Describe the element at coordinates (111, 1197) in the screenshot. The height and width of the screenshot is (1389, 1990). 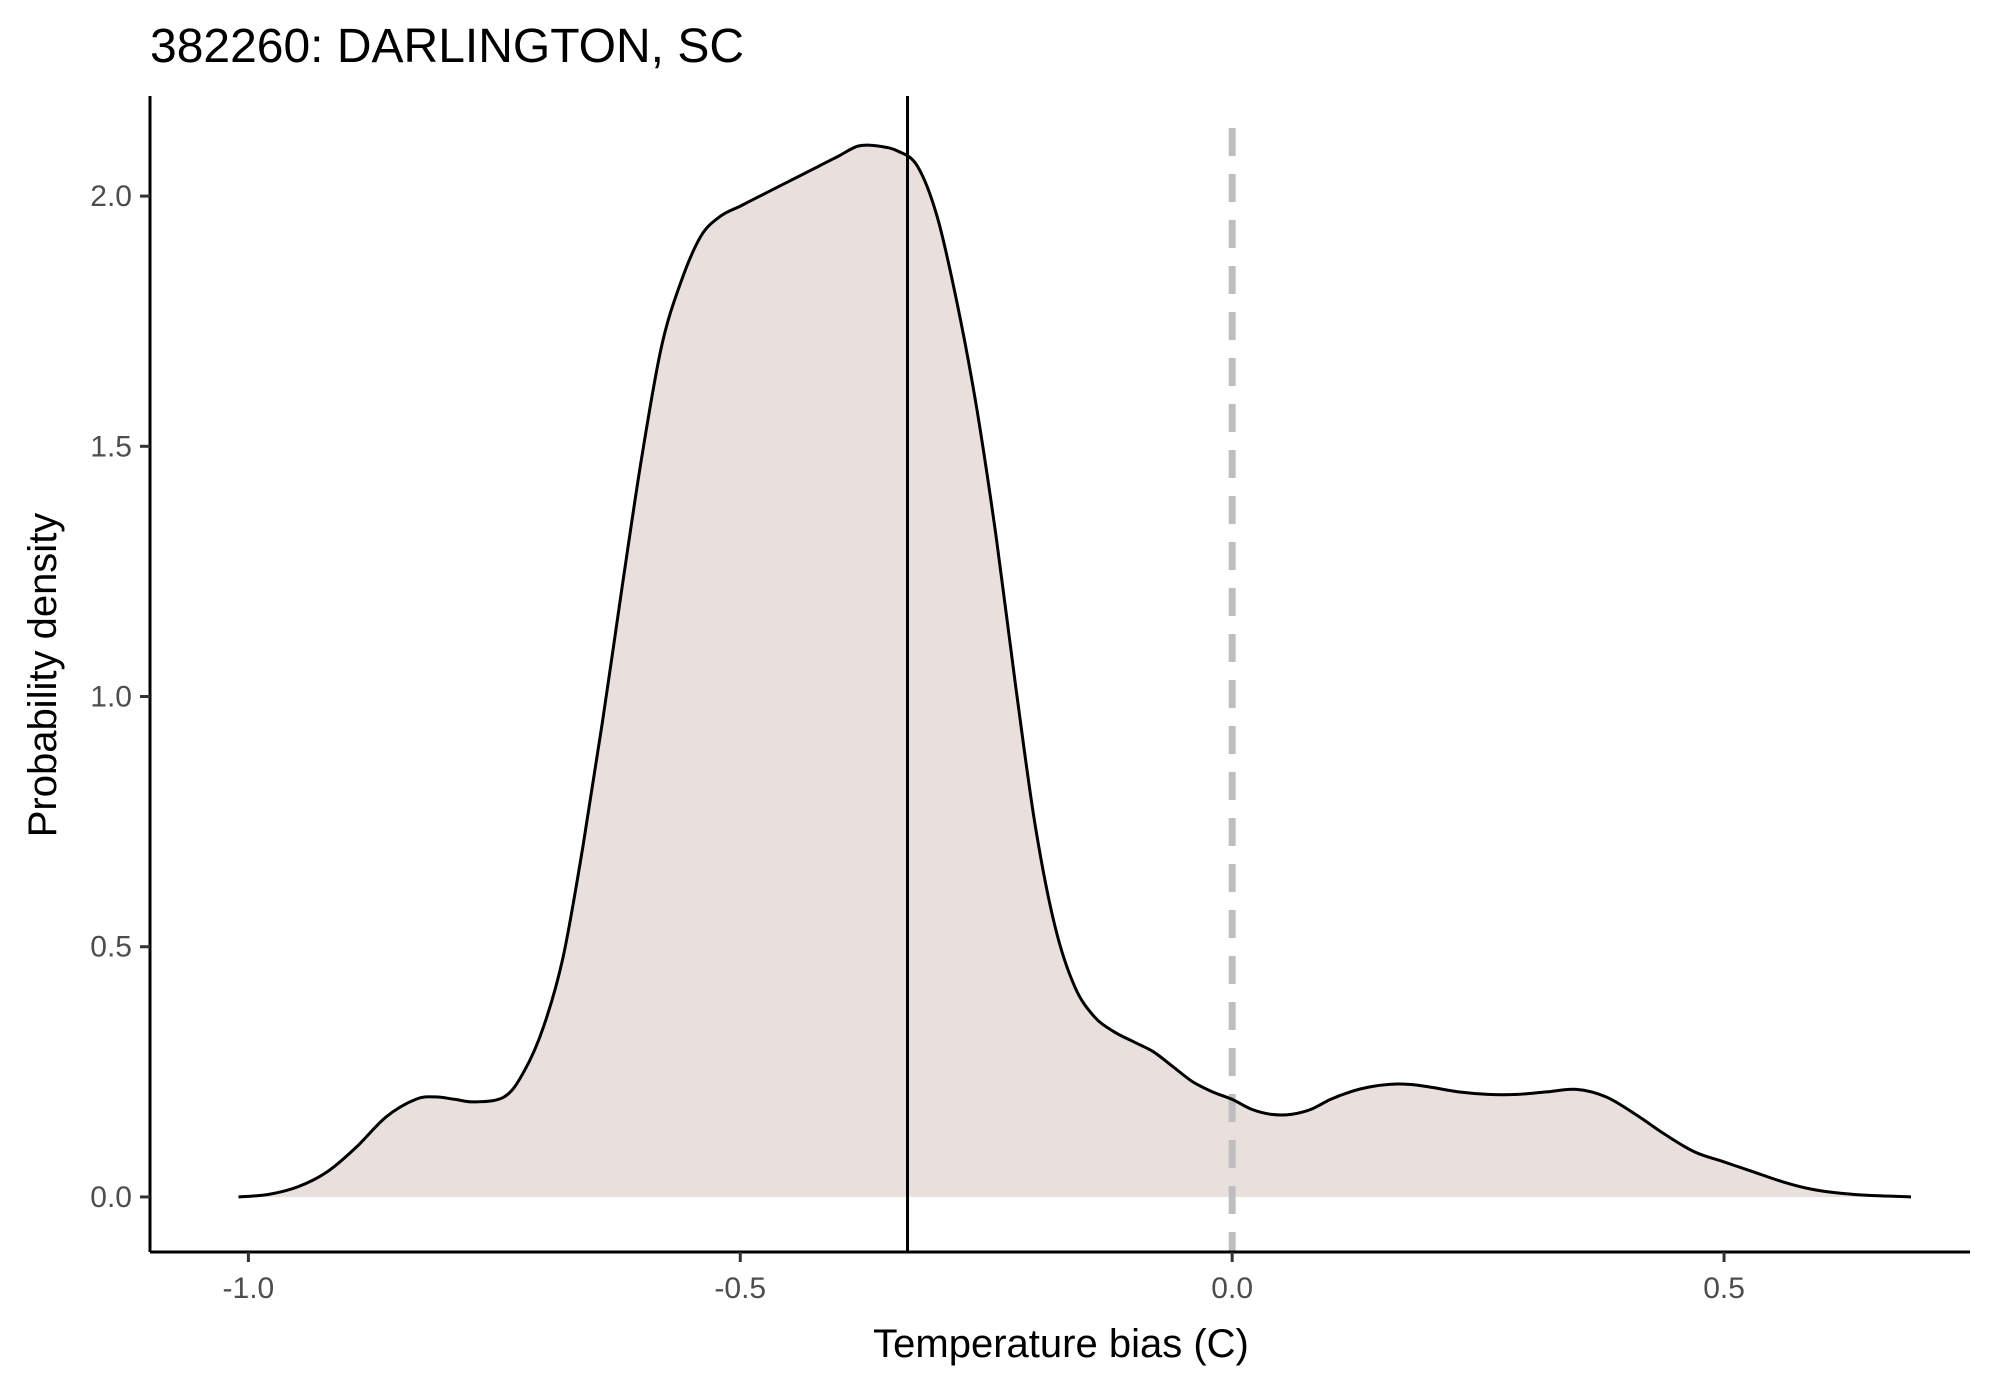
I see `y-tick-label: 0.0` at that location.